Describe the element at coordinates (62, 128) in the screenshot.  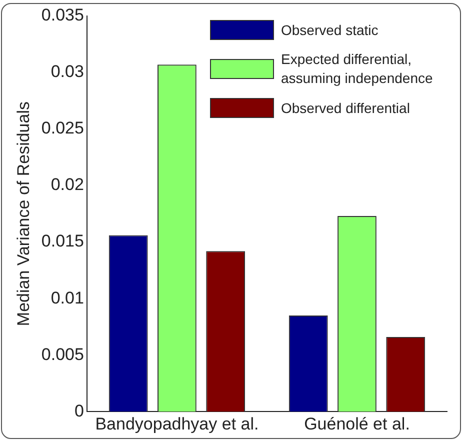
I see `y-tick-label: 0.025` at that location.